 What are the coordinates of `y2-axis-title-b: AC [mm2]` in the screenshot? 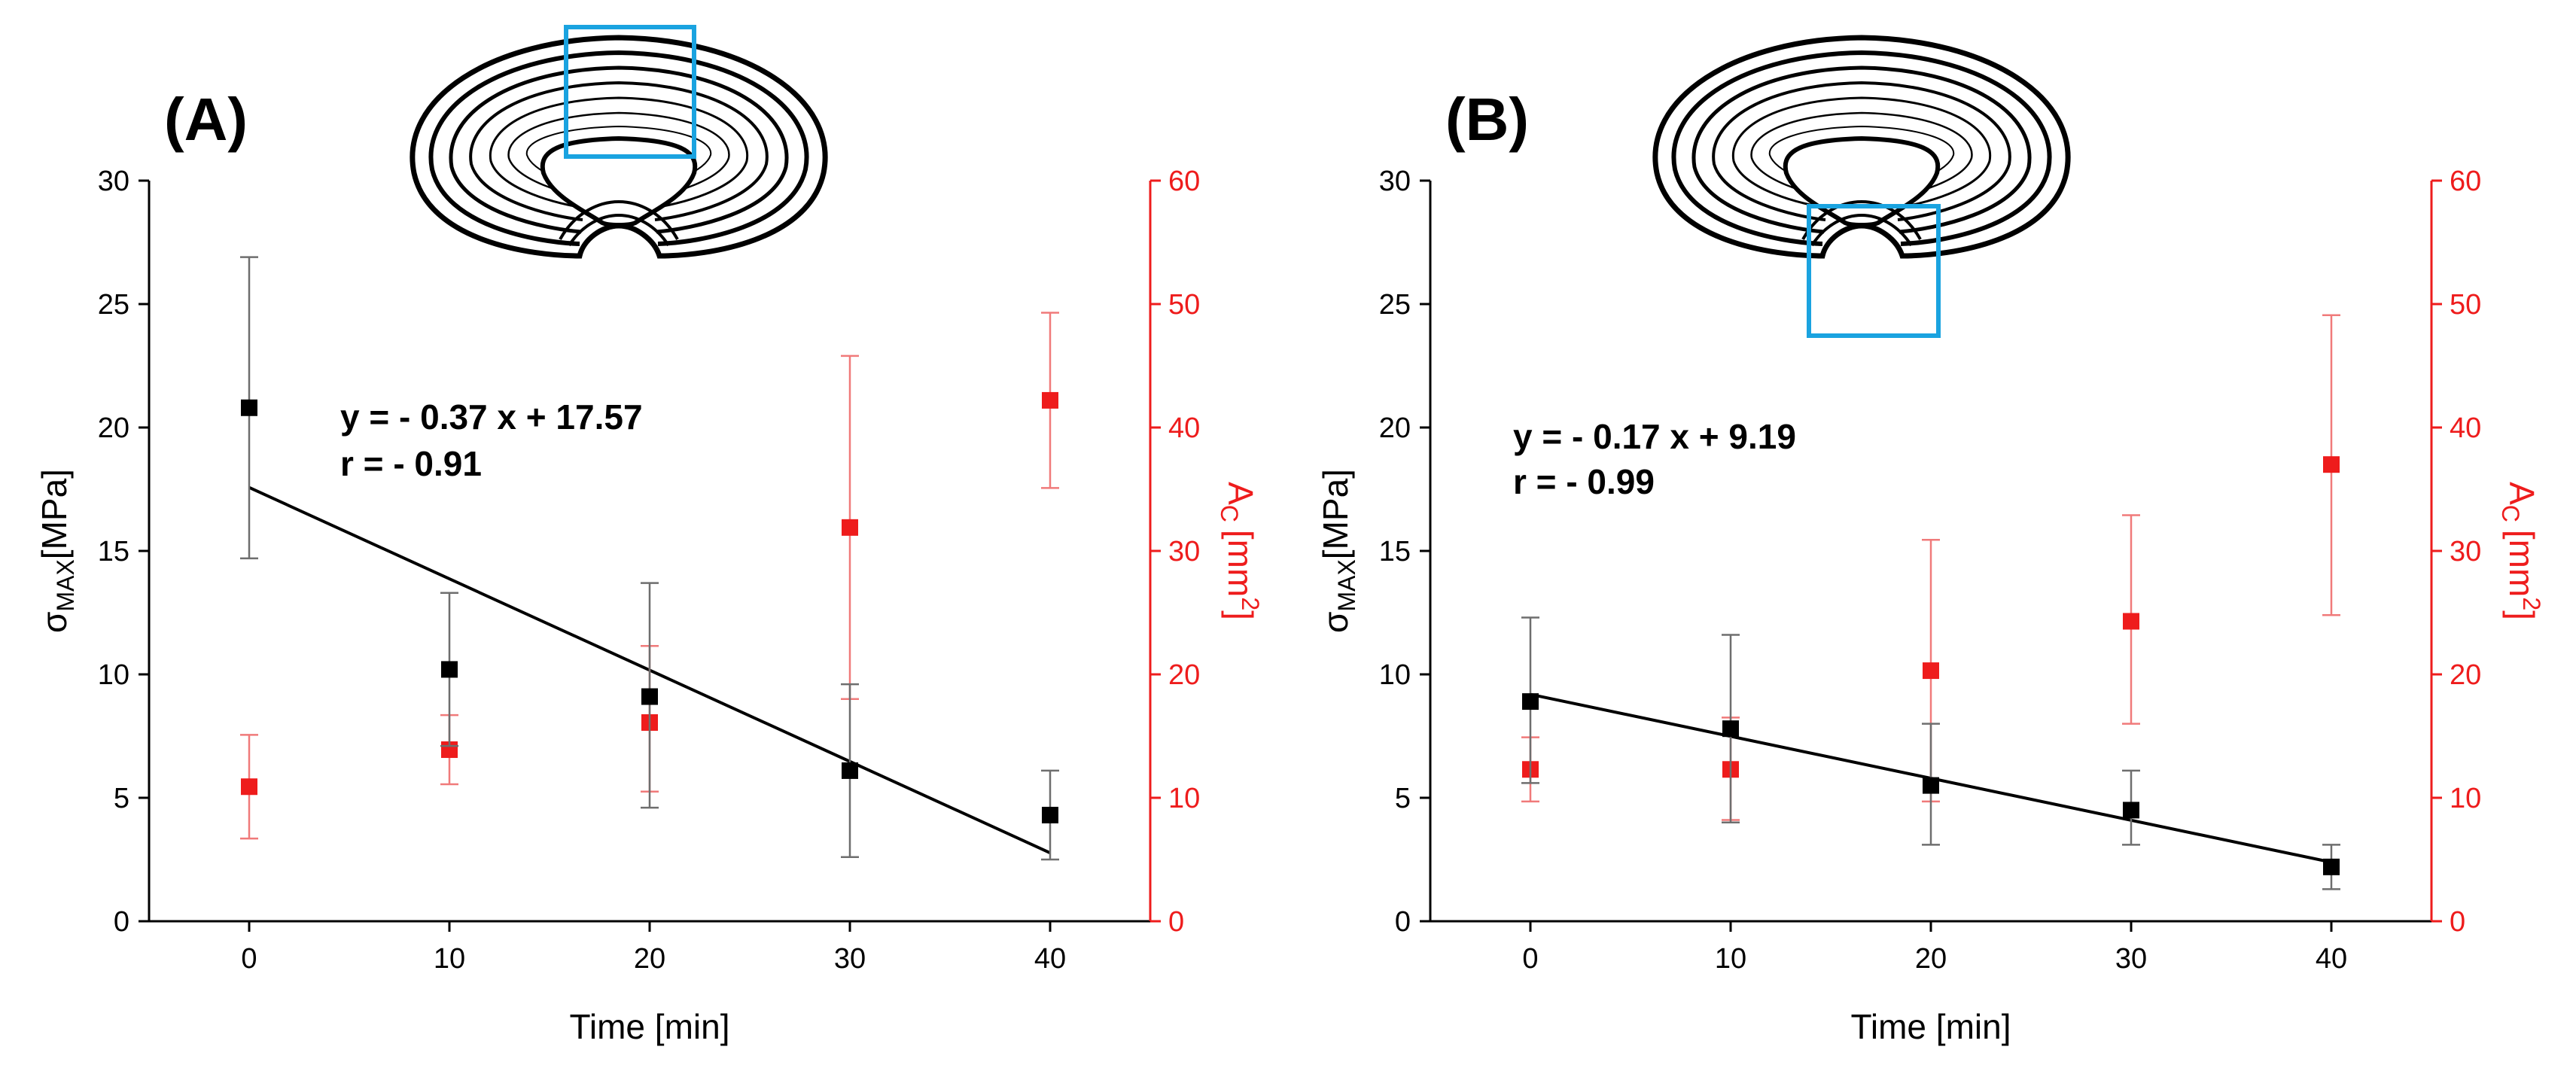 It's located at (2521, 551).